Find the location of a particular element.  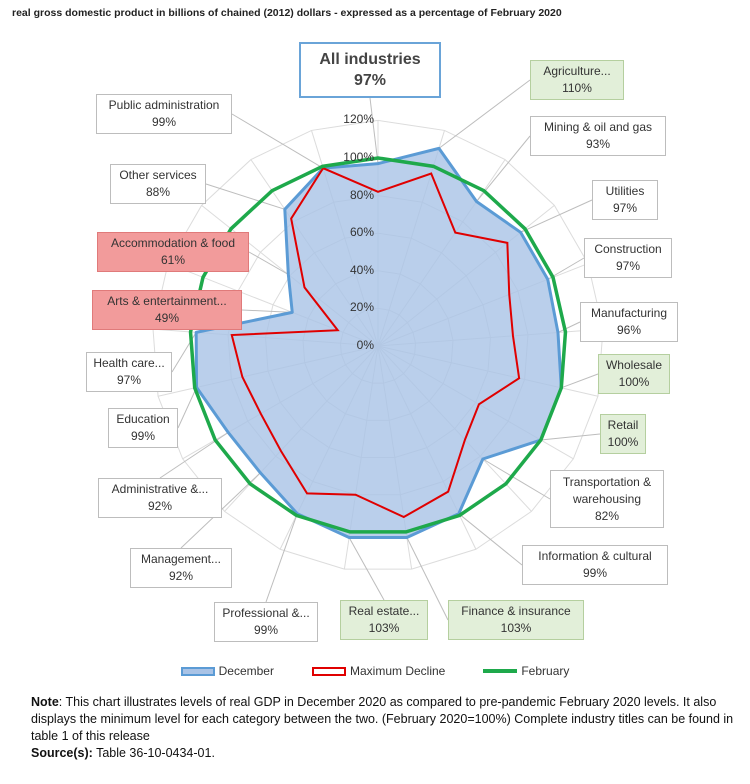

radial-tick-label: 40% is located at coordinates (361, 269).